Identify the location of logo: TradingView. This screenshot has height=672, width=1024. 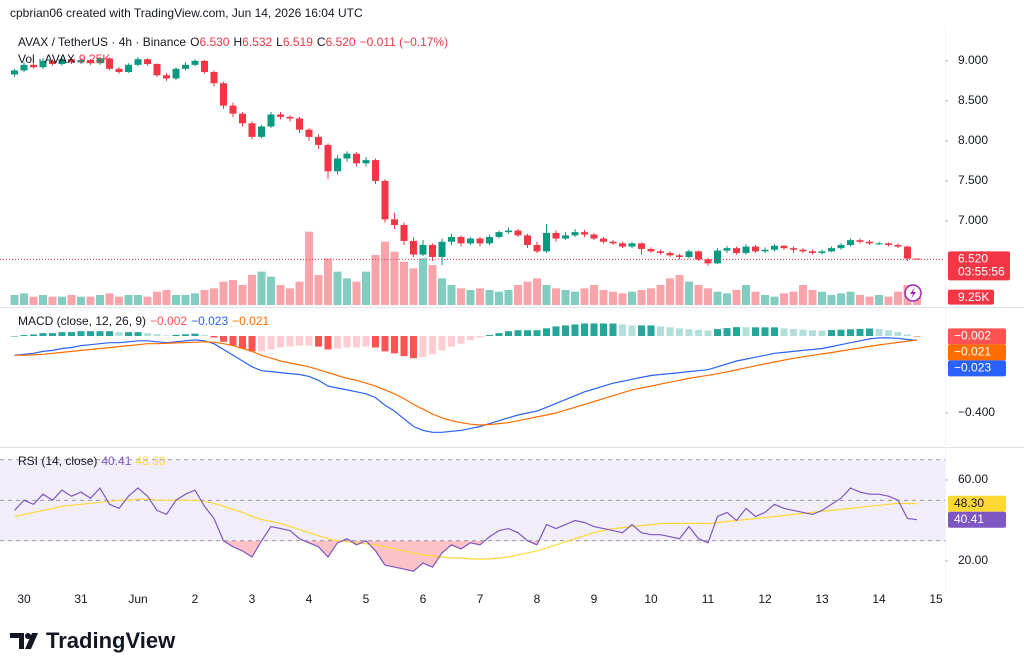
(111, 640).